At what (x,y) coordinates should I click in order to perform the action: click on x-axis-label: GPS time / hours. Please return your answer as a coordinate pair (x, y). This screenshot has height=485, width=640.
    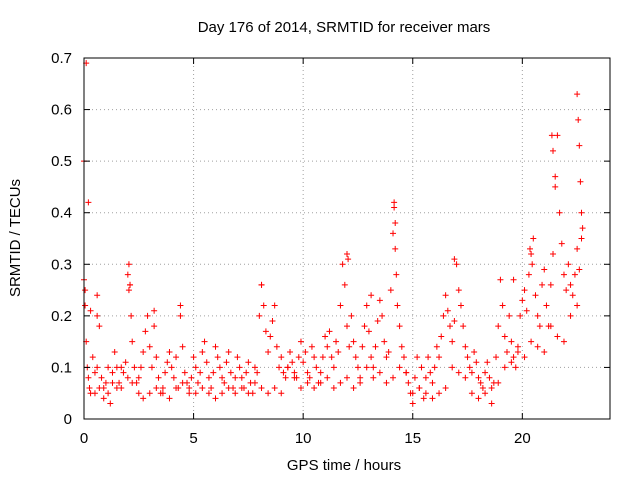
    Looking at the image, I should click on (344, 465).